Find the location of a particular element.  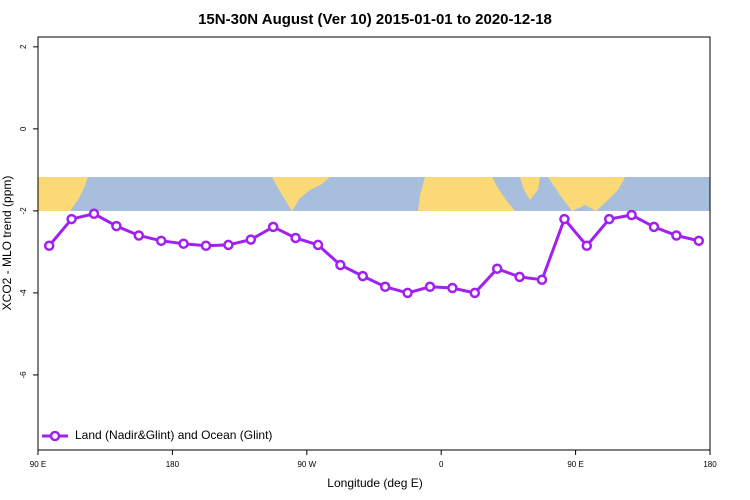

y-axis-label: XCO2 - MLO trend (ppm) is located at coordinates (7, 243).